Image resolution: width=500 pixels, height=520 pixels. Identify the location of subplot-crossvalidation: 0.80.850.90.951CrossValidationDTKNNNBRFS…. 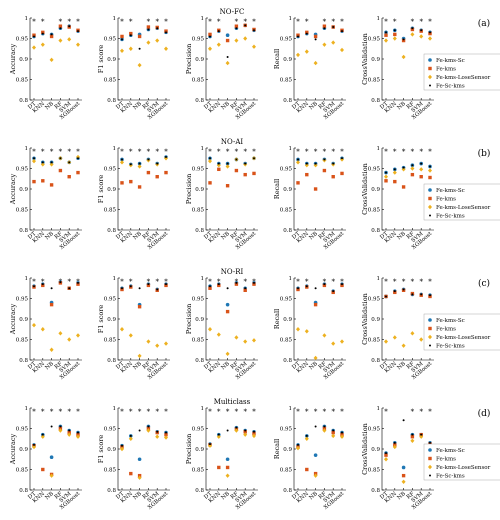
(397, 328).